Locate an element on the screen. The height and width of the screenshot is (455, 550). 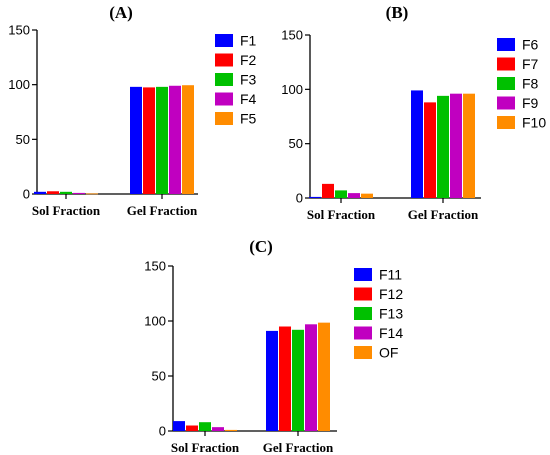
bar-f12-sol-fraction is located at coordinates (192, 428).